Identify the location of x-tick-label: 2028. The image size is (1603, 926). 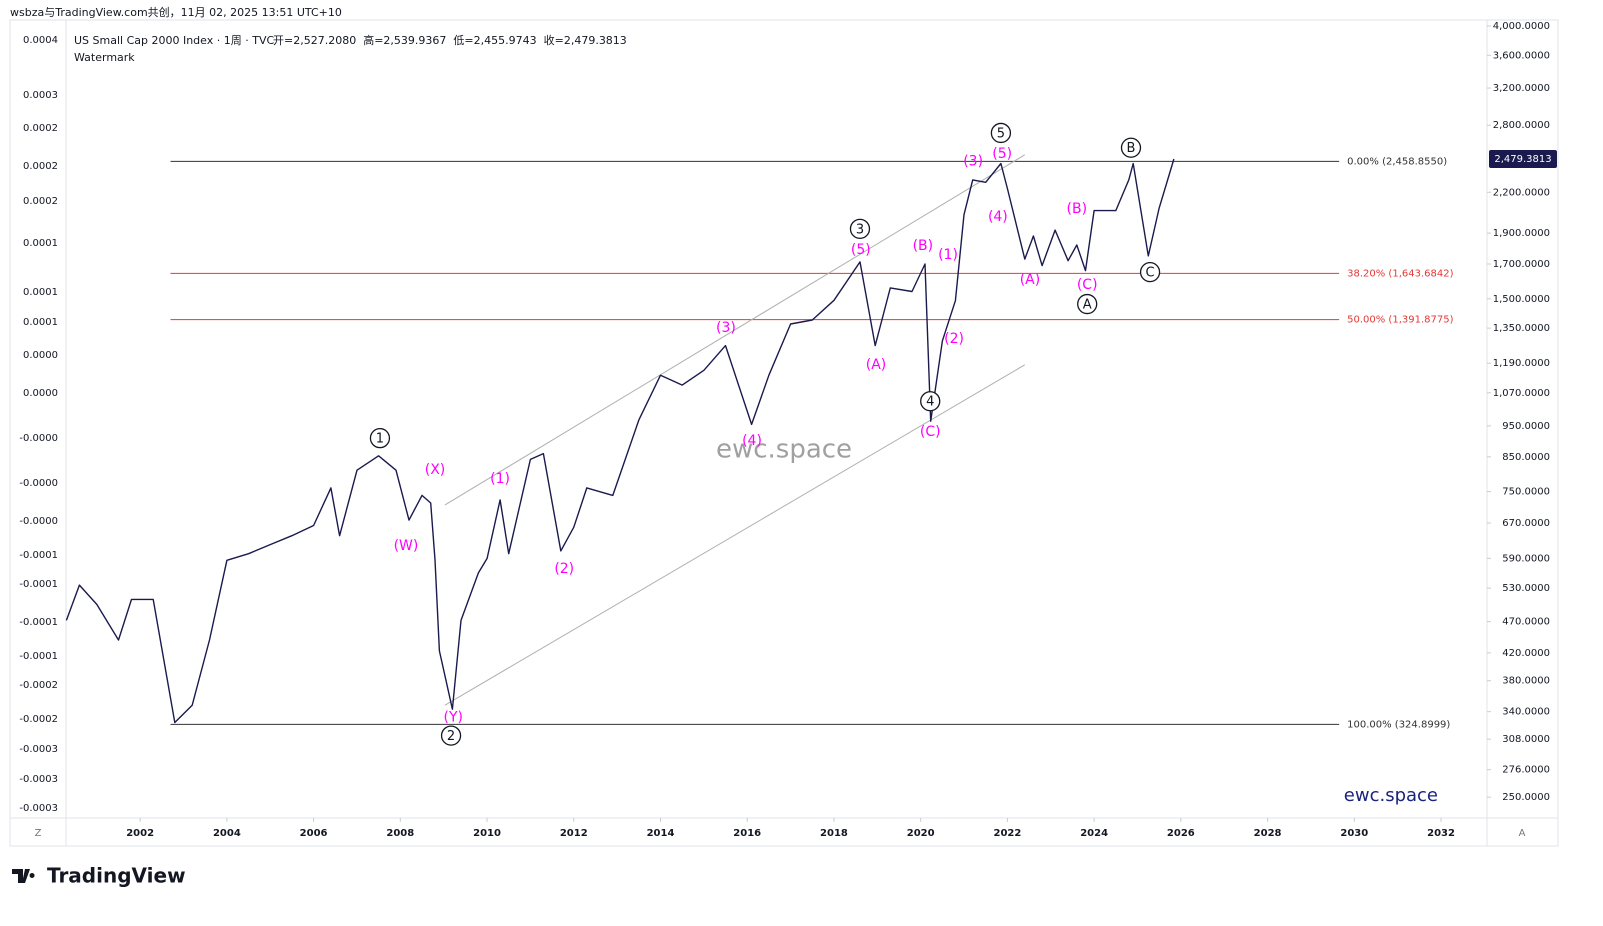
(1268, 833).